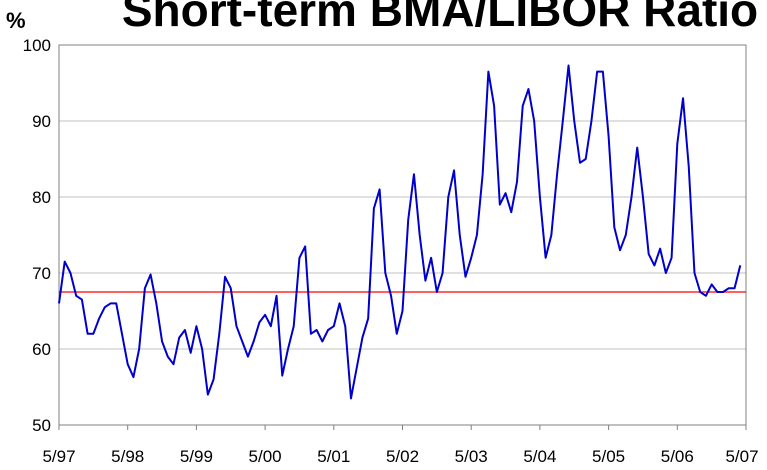  I want to click on x-tick-marks, so click(402, 427).